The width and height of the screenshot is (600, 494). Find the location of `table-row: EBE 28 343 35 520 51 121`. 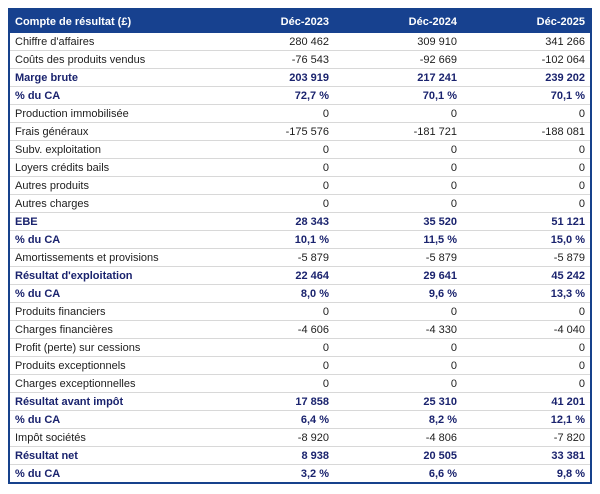

table-row: EBE 28 343 35 520 51 121 is located at coordinates (300, 221).